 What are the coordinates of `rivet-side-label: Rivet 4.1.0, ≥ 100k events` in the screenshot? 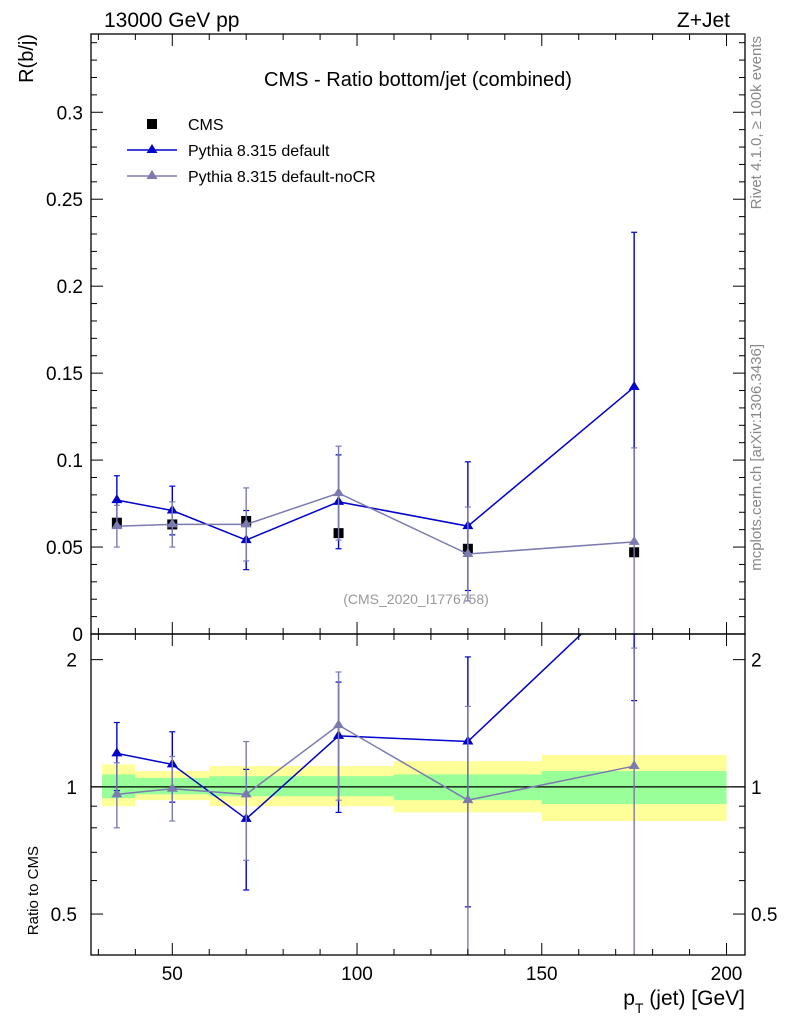 It's located at (756, 122).